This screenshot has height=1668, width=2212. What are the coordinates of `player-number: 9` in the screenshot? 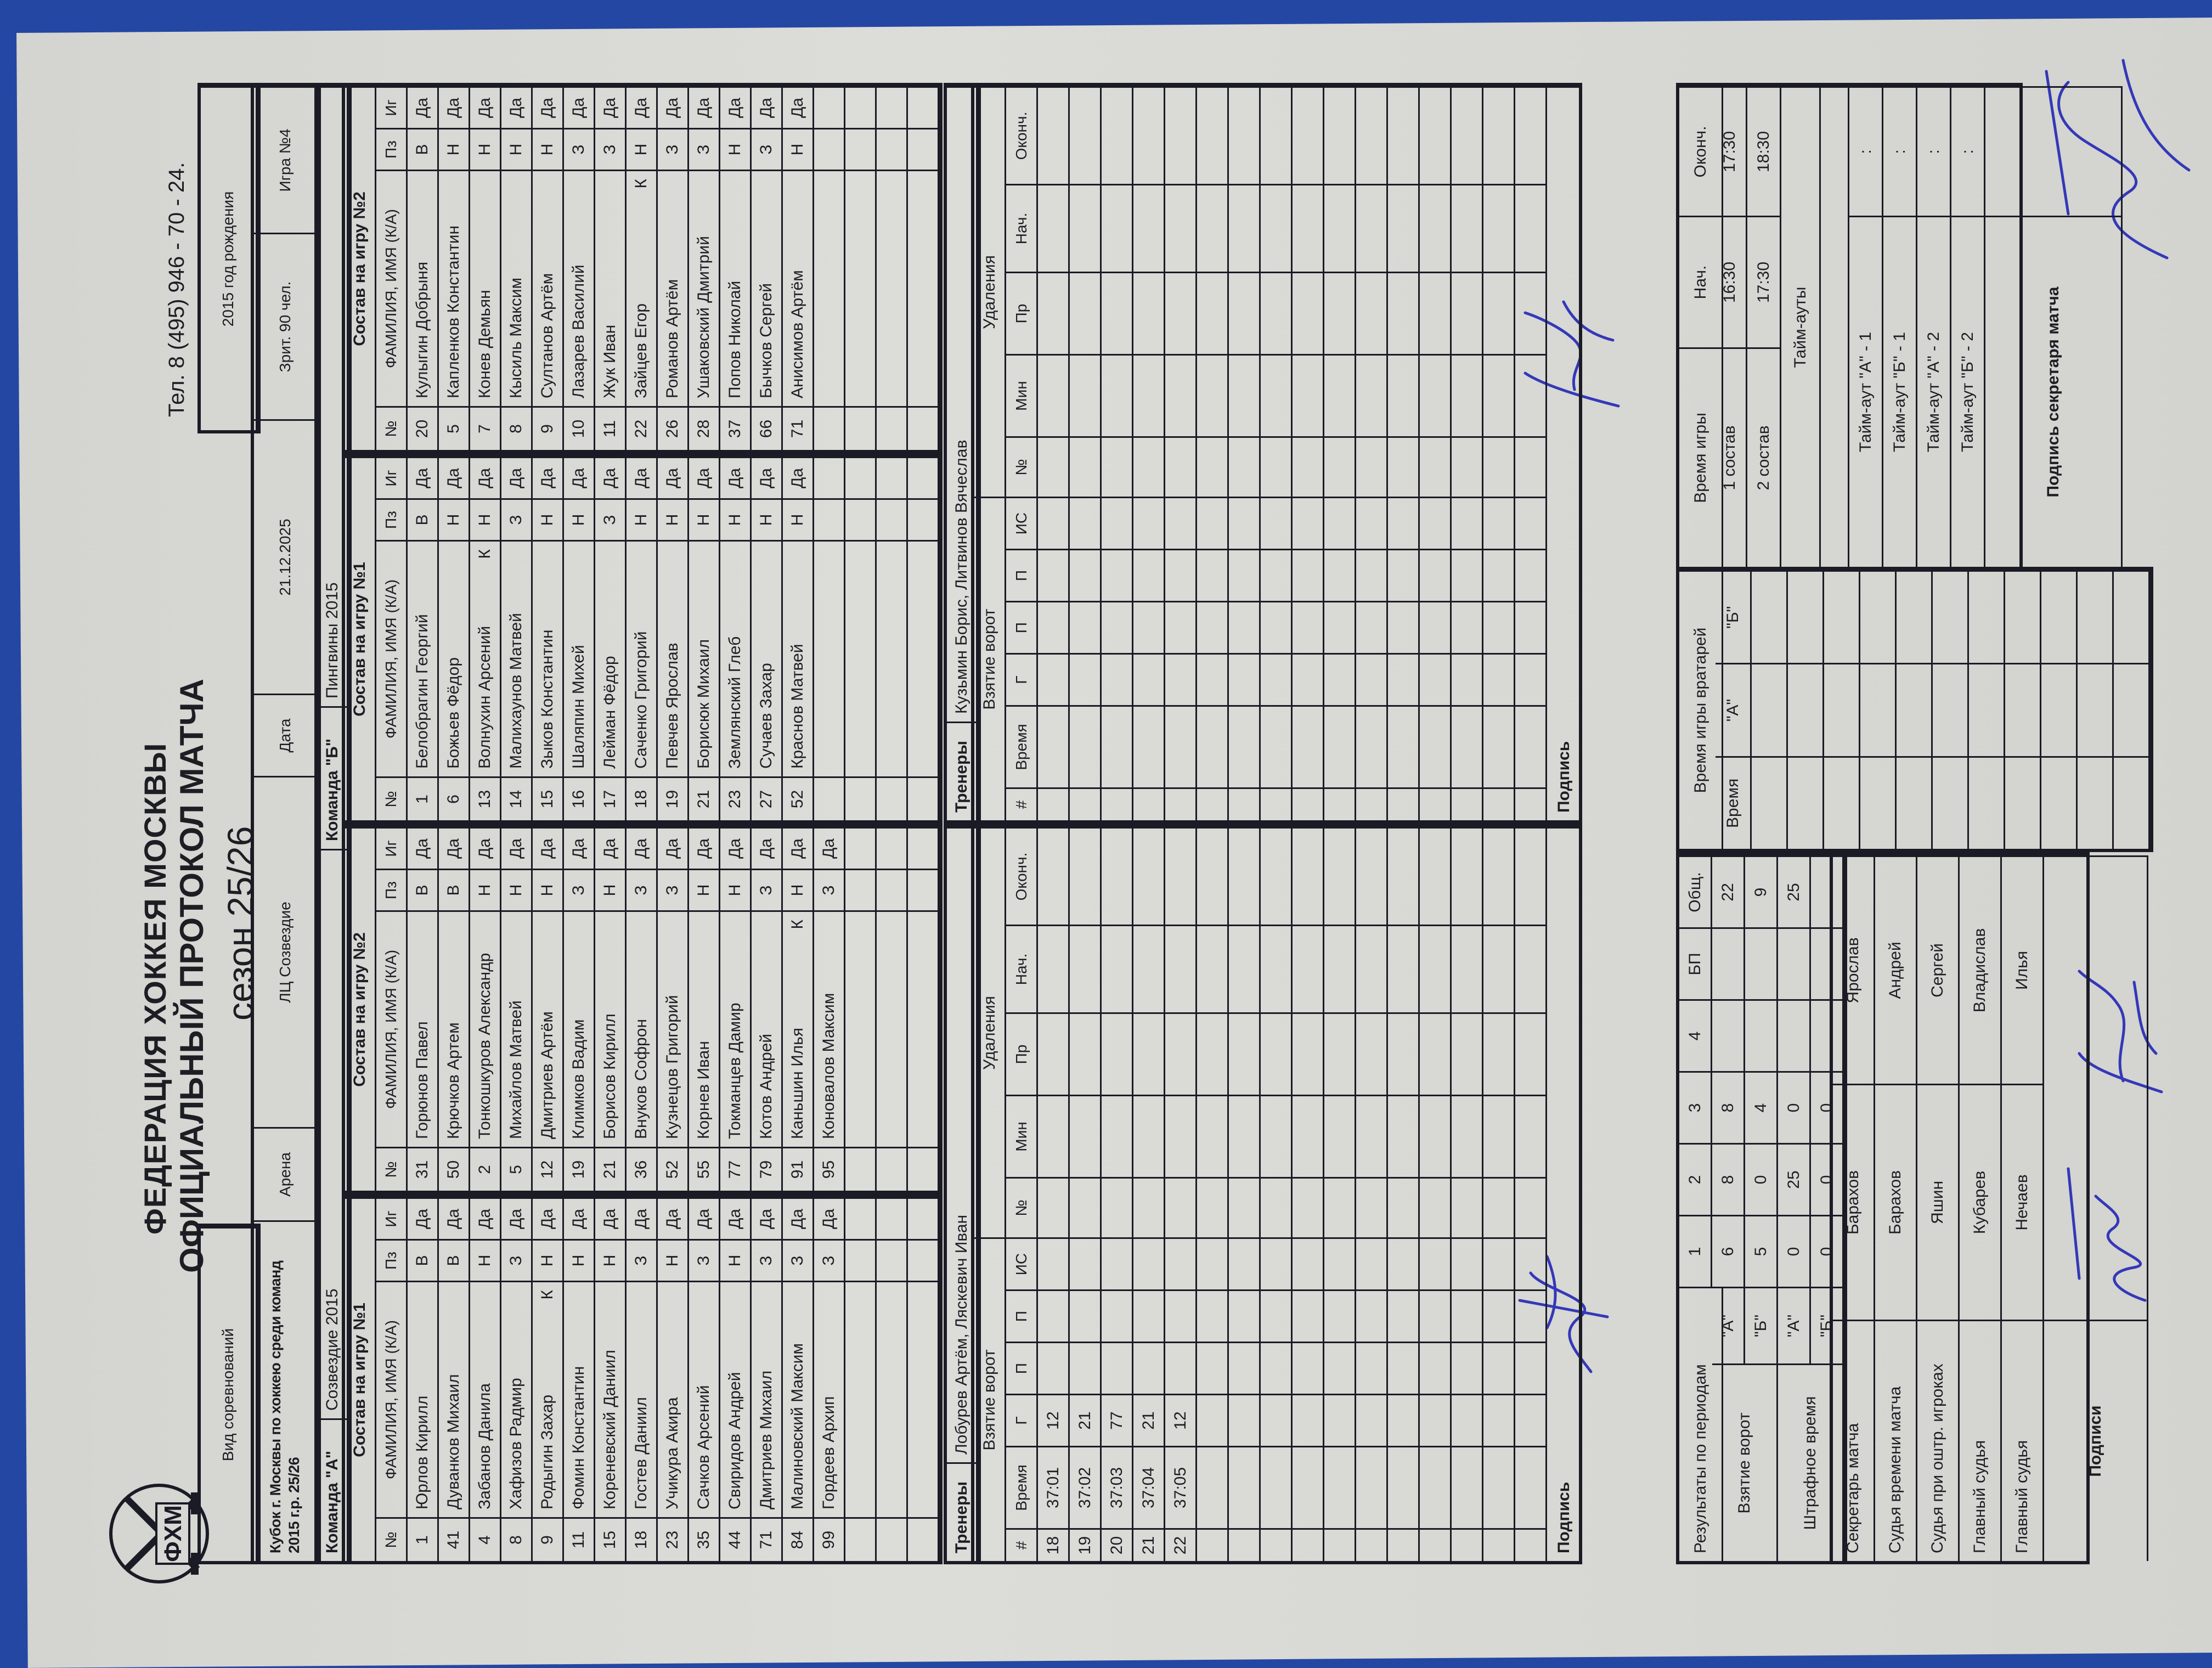 It's located at (548, 428).